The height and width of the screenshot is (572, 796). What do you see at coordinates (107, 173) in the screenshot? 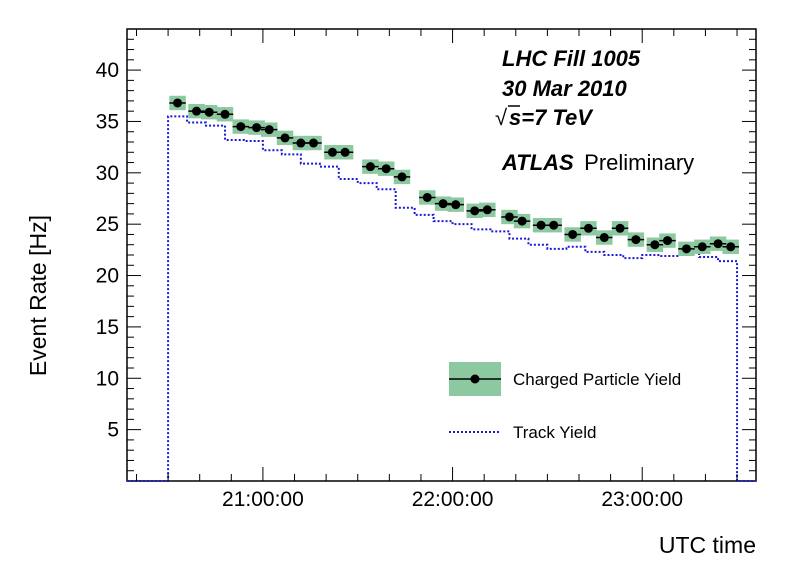
I see `y-tick-label: 30` at bounding box center [107, 173].